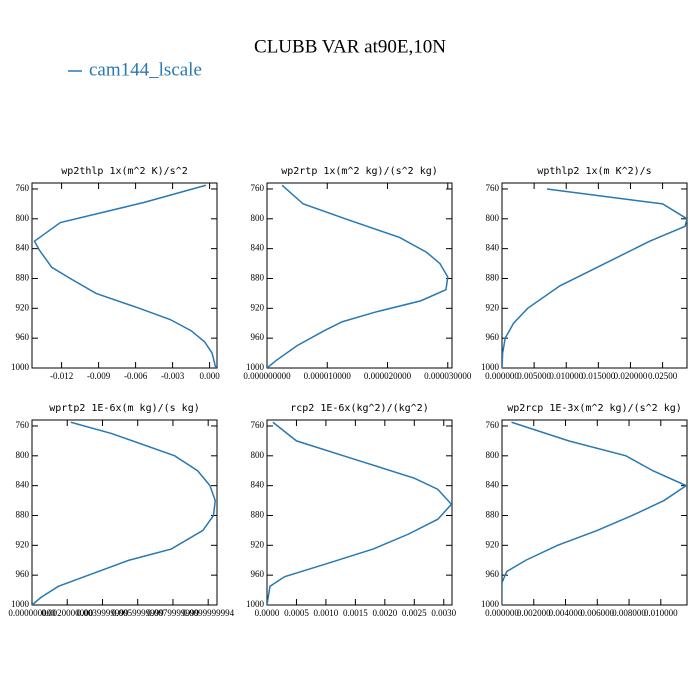 The image size is (700, 700). I want to click on x-tick-label: 0.0059999999, so click(138, 613).